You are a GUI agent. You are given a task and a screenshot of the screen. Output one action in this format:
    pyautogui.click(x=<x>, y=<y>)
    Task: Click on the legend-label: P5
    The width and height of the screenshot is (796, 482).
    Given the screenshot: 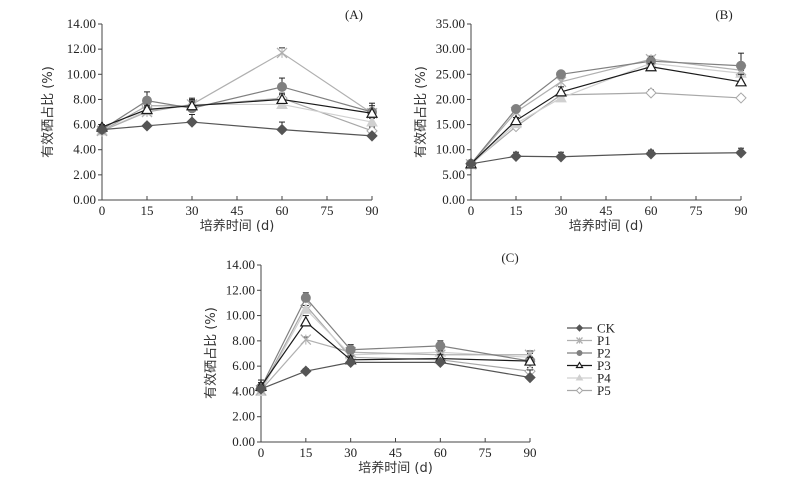 What is the action you would take?
    pyautogui.click(x=604, y=390)
    